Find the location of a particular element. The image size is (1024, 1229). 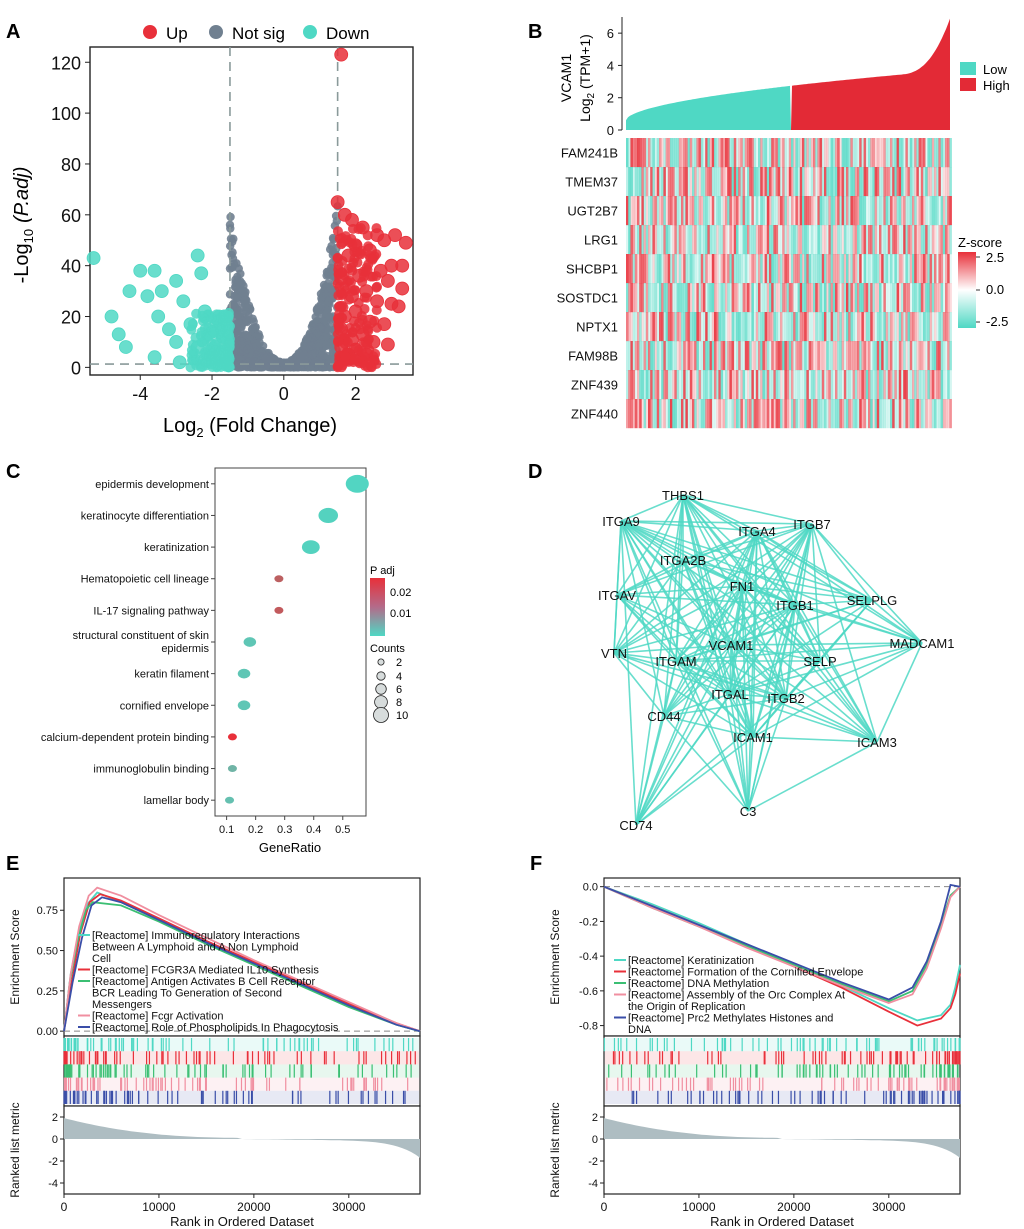

network-node-cd44: CD44 is located at coordinates (663, 716).